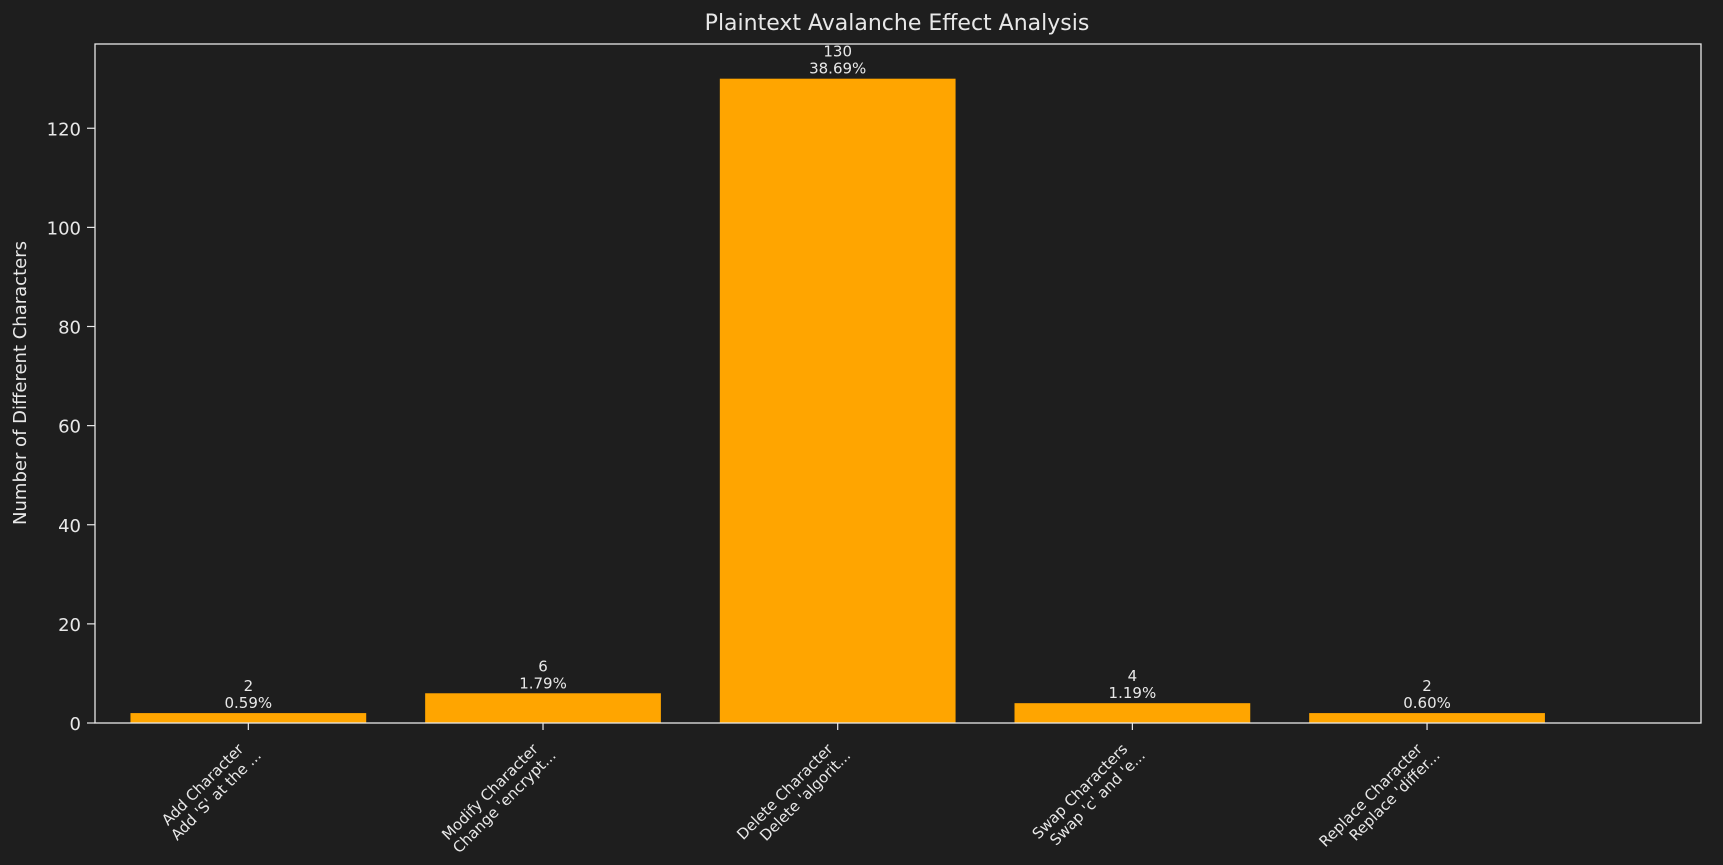 The image size is (1723, 865). Describe the element at coordinates (69, 625) in the screenshot. I see `y-tick-label: 20` at that location.